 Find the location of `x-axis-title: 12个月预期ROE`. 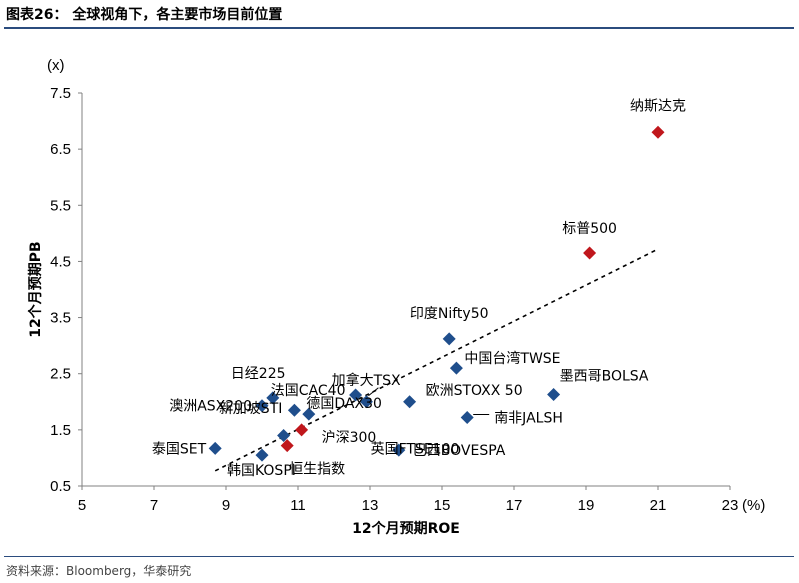

x-axis-title: 12个月预期ROE is located at coordinates (406, 528).